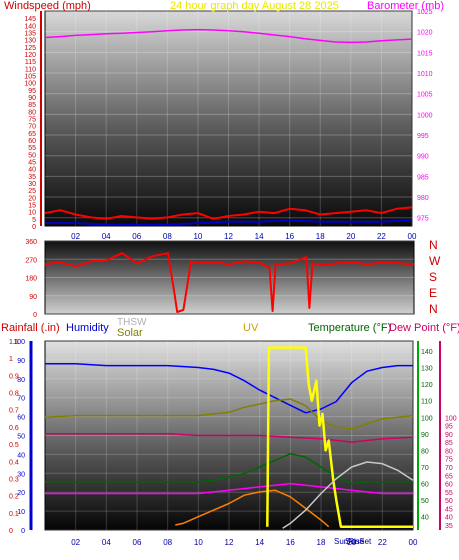  Describe the element at coordinates (32, 155) in the screenshot. I see `windspeed-tick-label: 50` at that location.